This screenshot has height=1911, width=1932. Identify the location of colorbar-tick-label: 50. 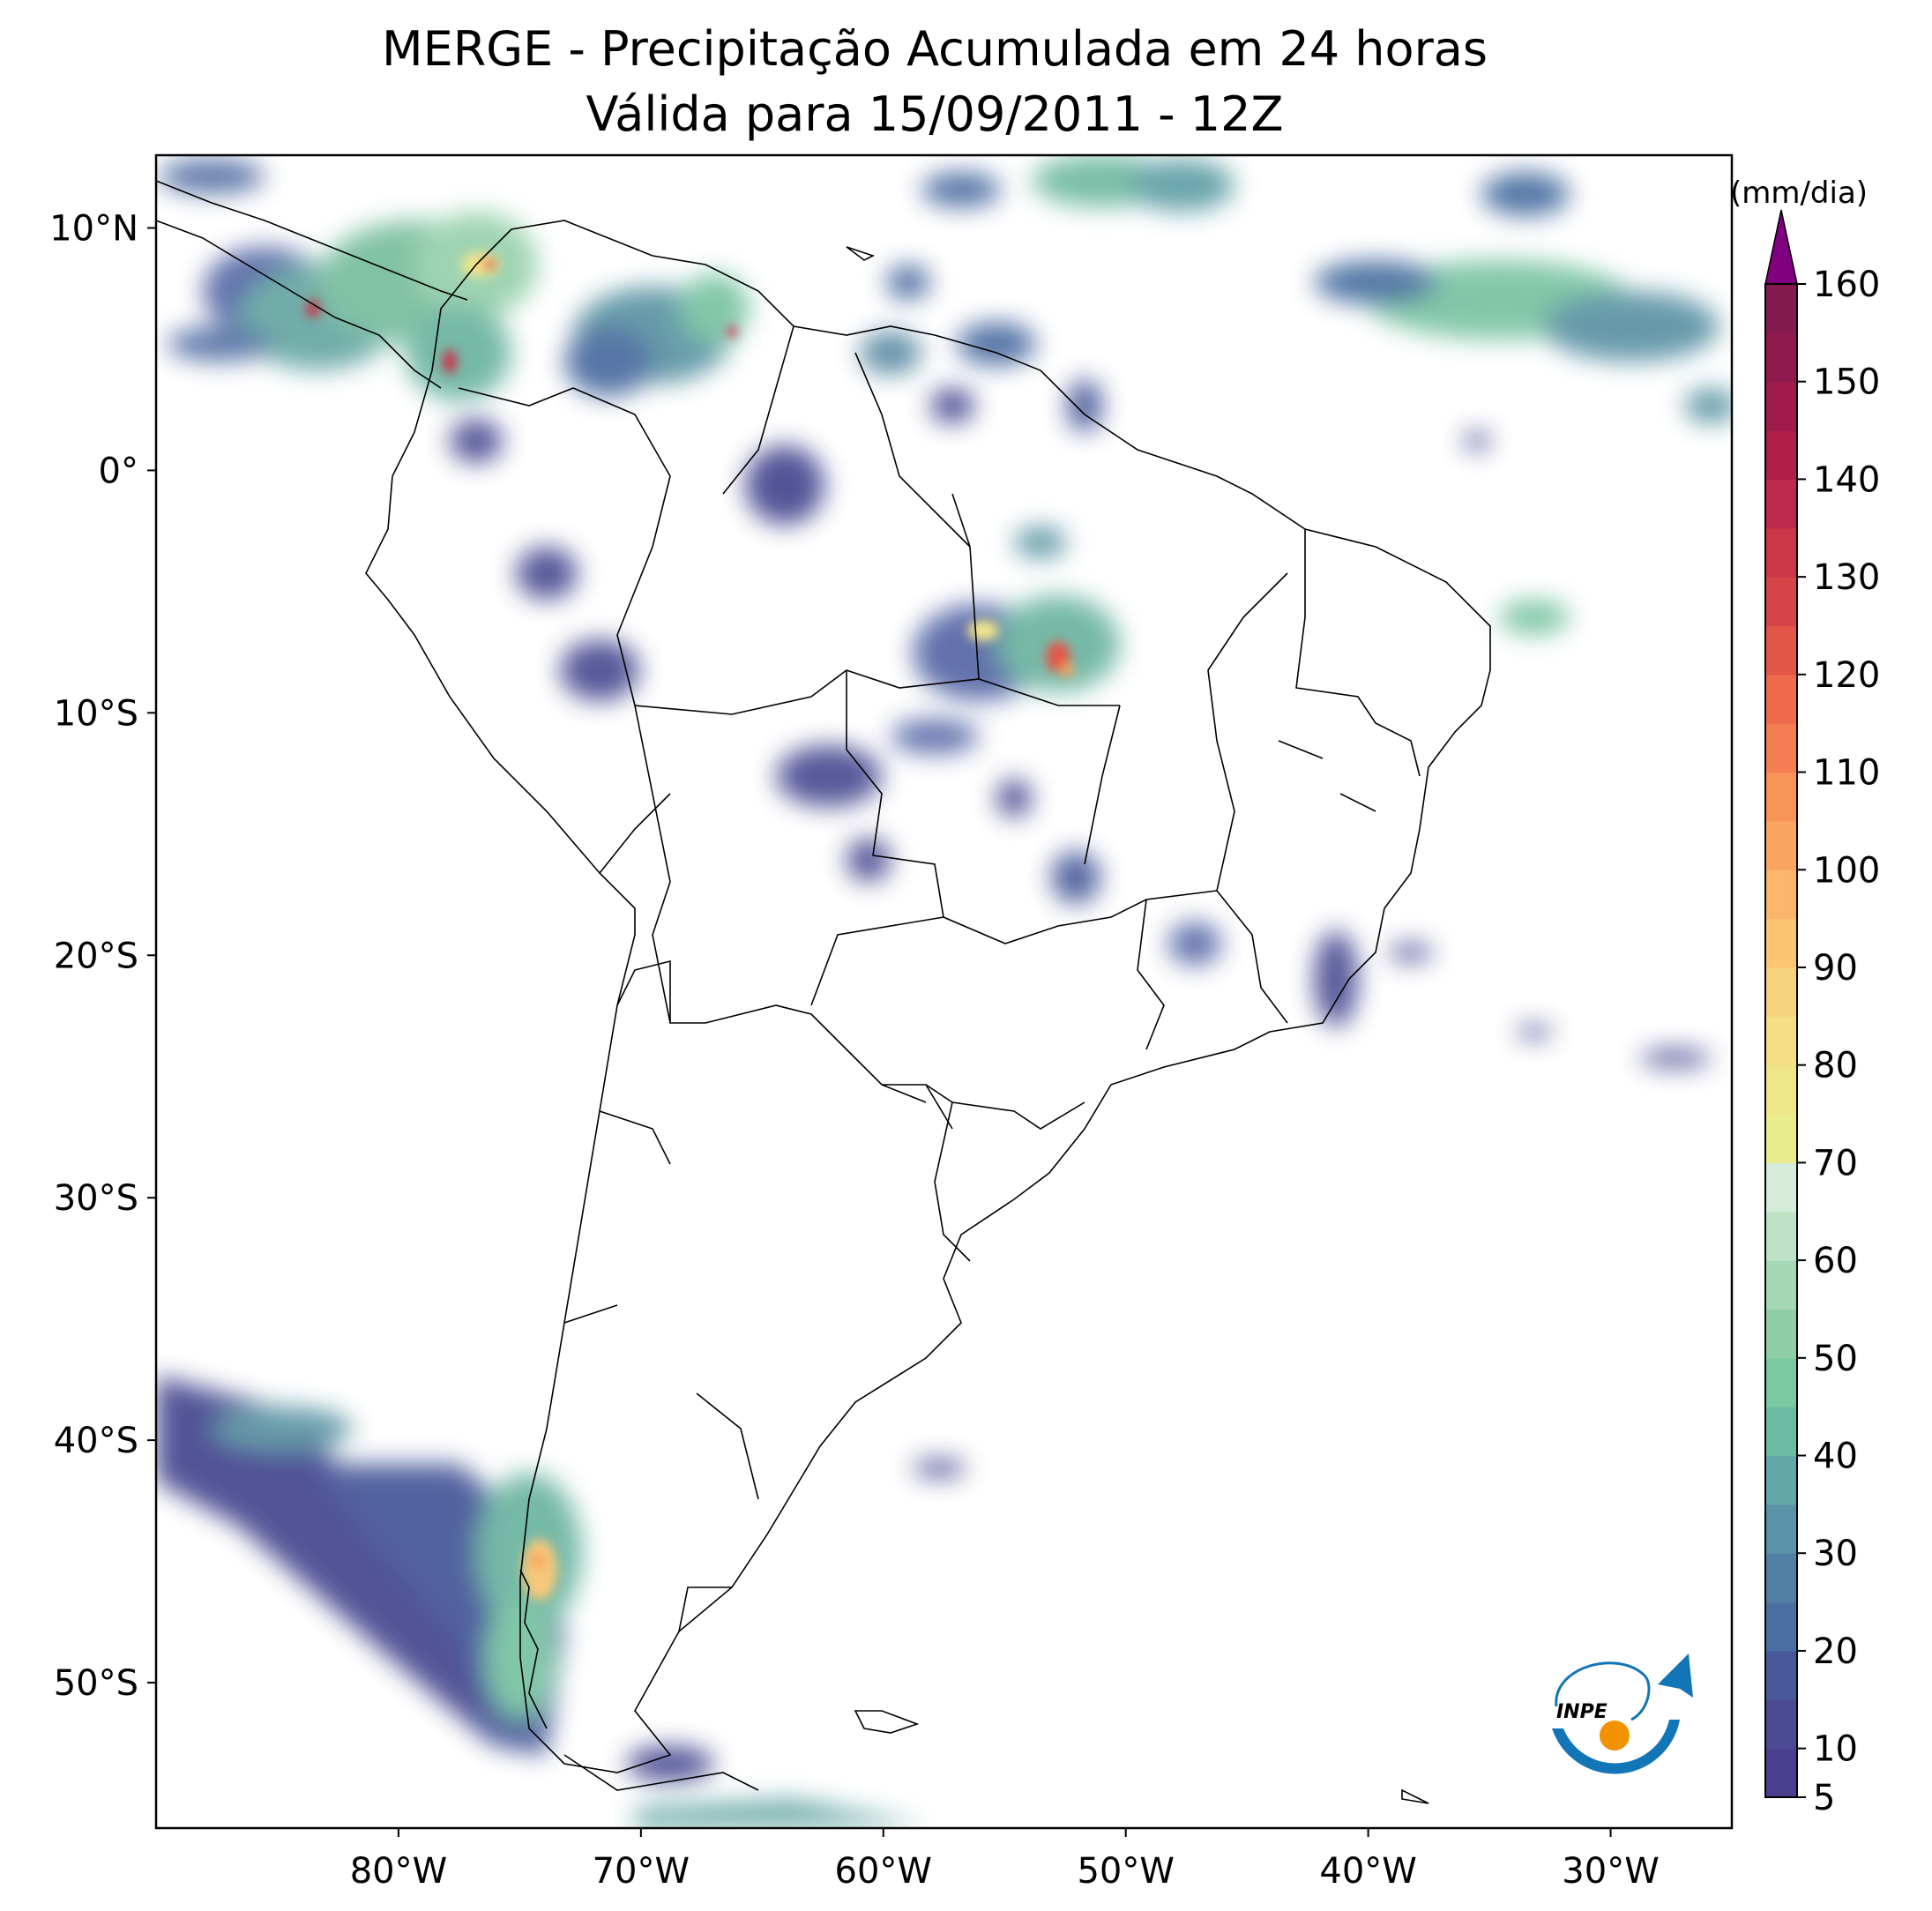
(1835, 1359).